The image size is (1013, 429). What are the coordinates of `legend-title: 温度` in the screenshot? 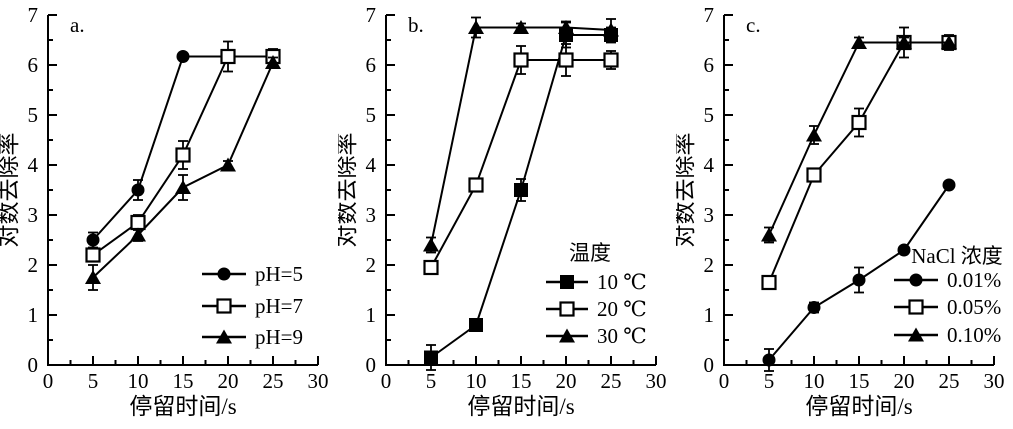 It's located at (590, 253).